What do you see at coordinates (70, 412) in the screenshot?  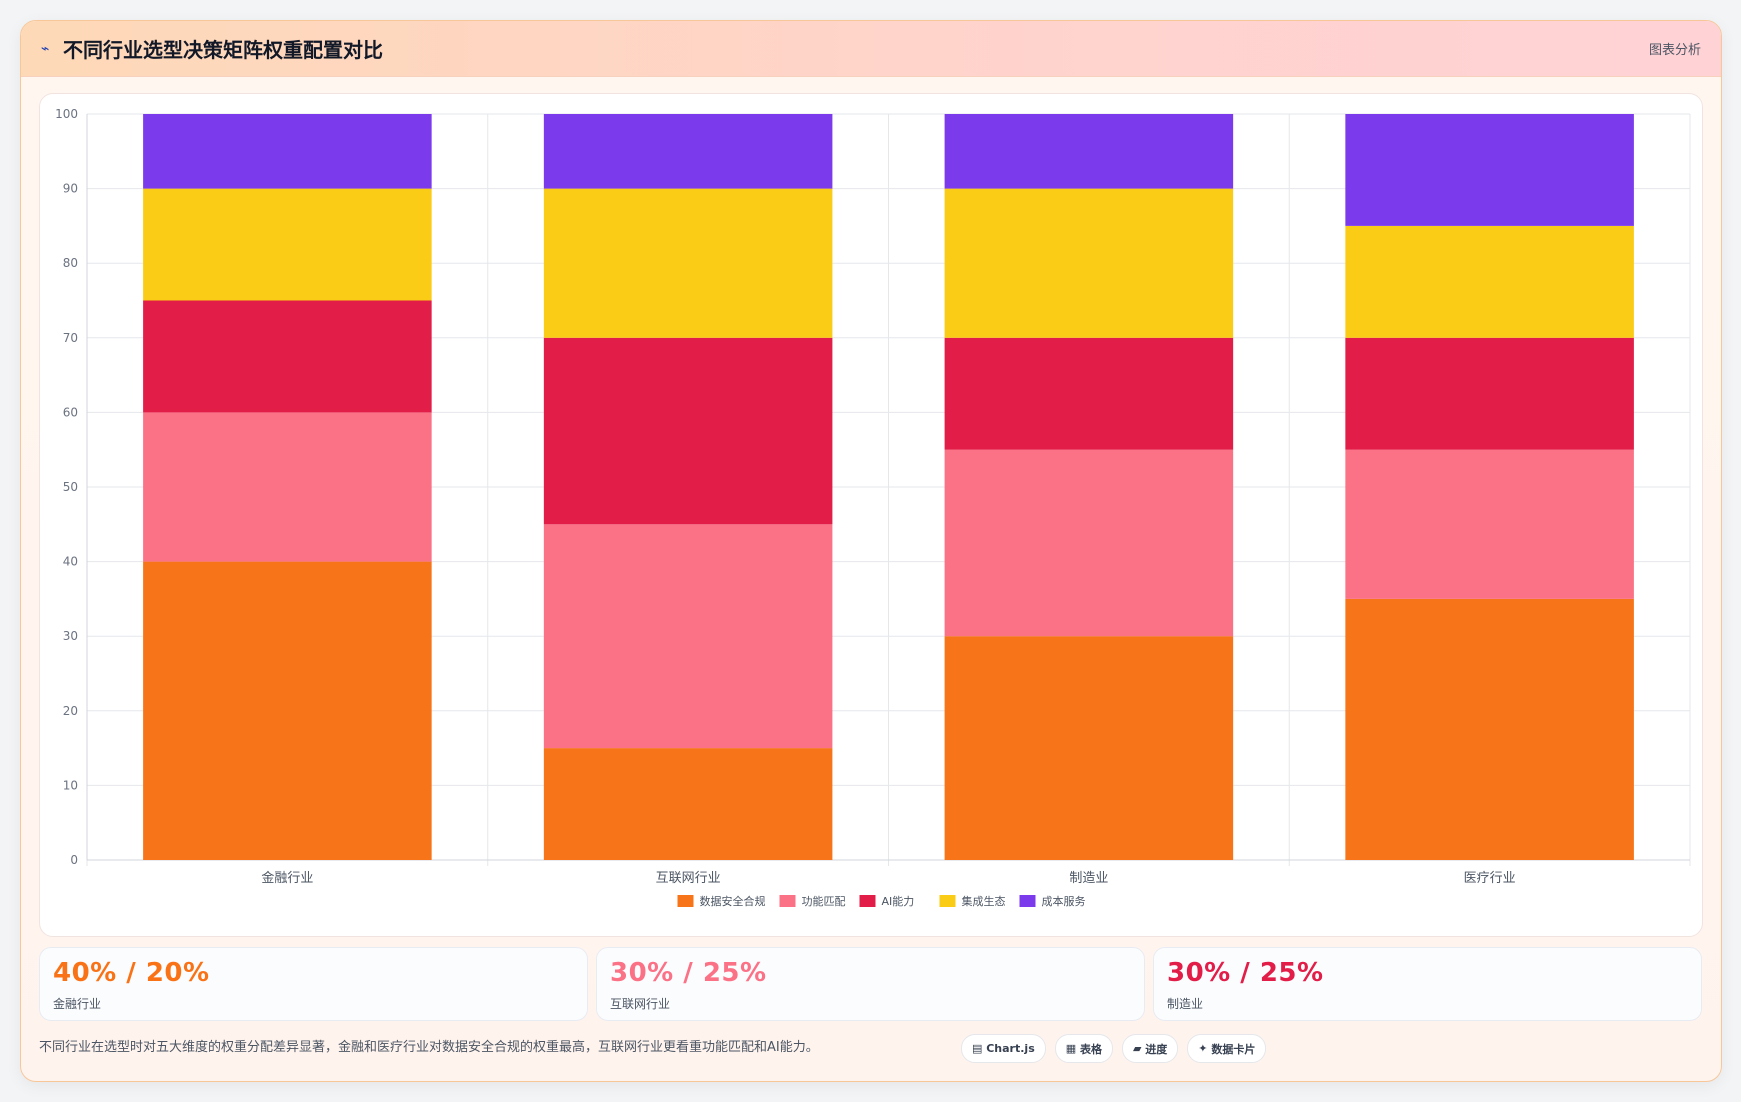 I see `y-tick-label: 60` at bounding box center [70, 412].